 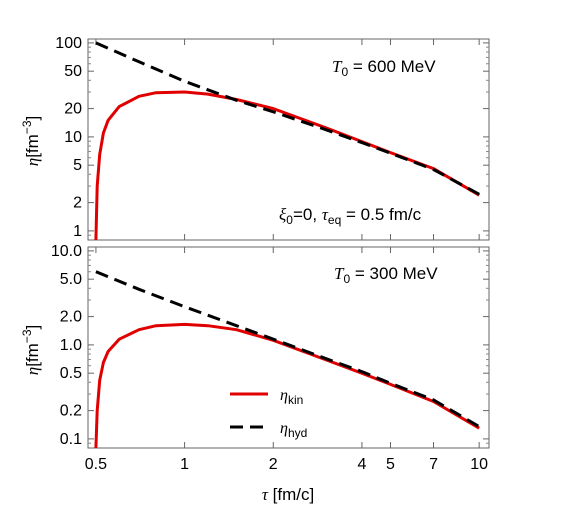 I want to click on bottom-annotation-T0: T0 = 300 MeV, so click(x=386, y=275).